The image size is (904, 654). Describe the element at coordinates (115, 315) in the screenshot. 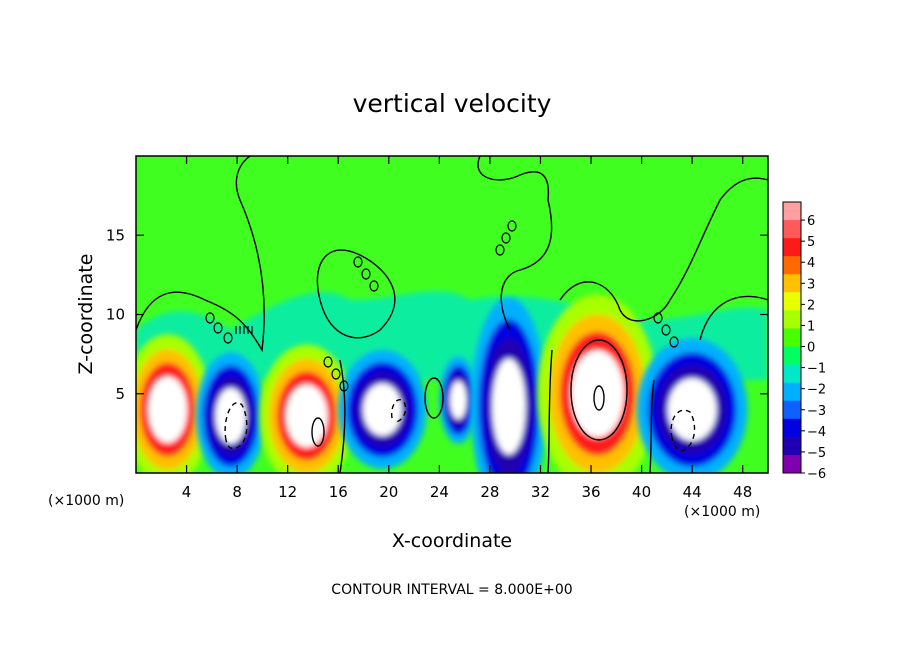

I see `y-tick-label: 10` at that location.